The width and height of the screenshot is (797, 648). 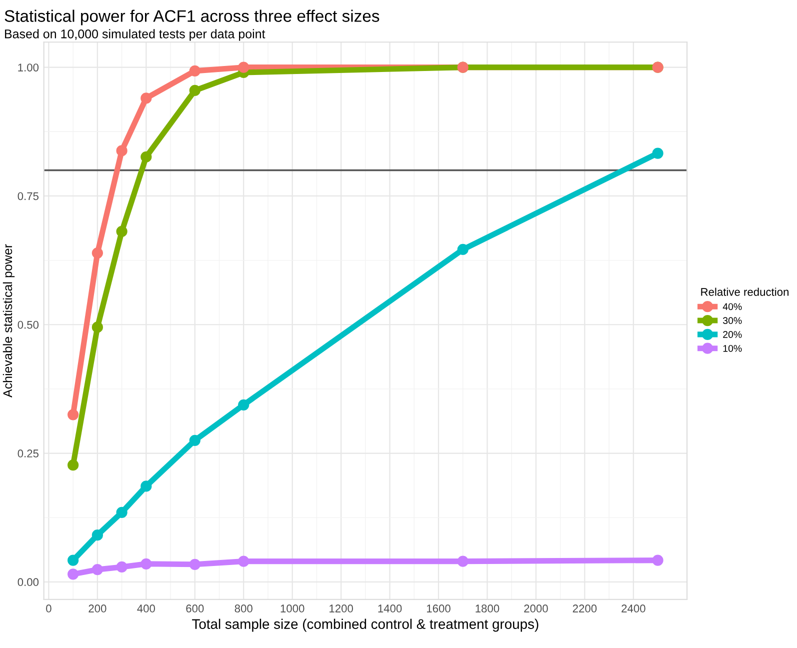 What do you see at coordinates (28, 582) in the screenshot?
I see `y-tick-label: 0.00` at bounding box center [28, 582].